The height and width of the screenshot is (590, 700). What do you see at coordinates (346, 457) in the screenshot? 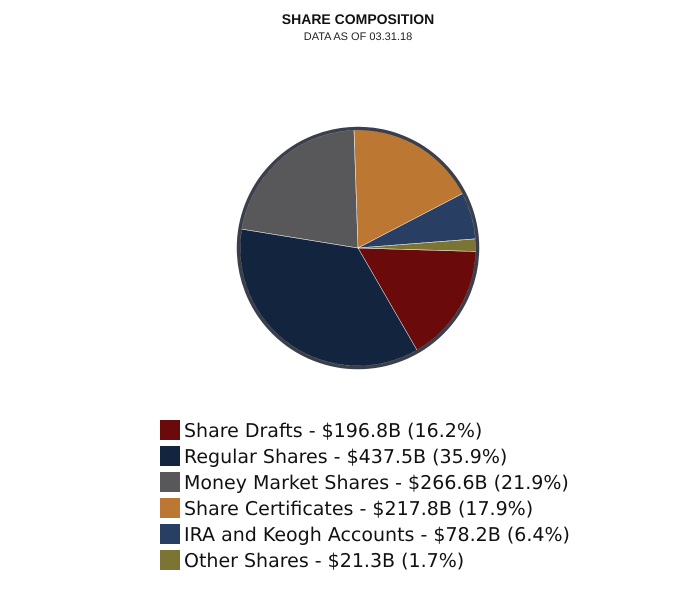
I see `legend-label: Regular Shares - $437.5B (35.9%)` at bounding box center [346, 457].